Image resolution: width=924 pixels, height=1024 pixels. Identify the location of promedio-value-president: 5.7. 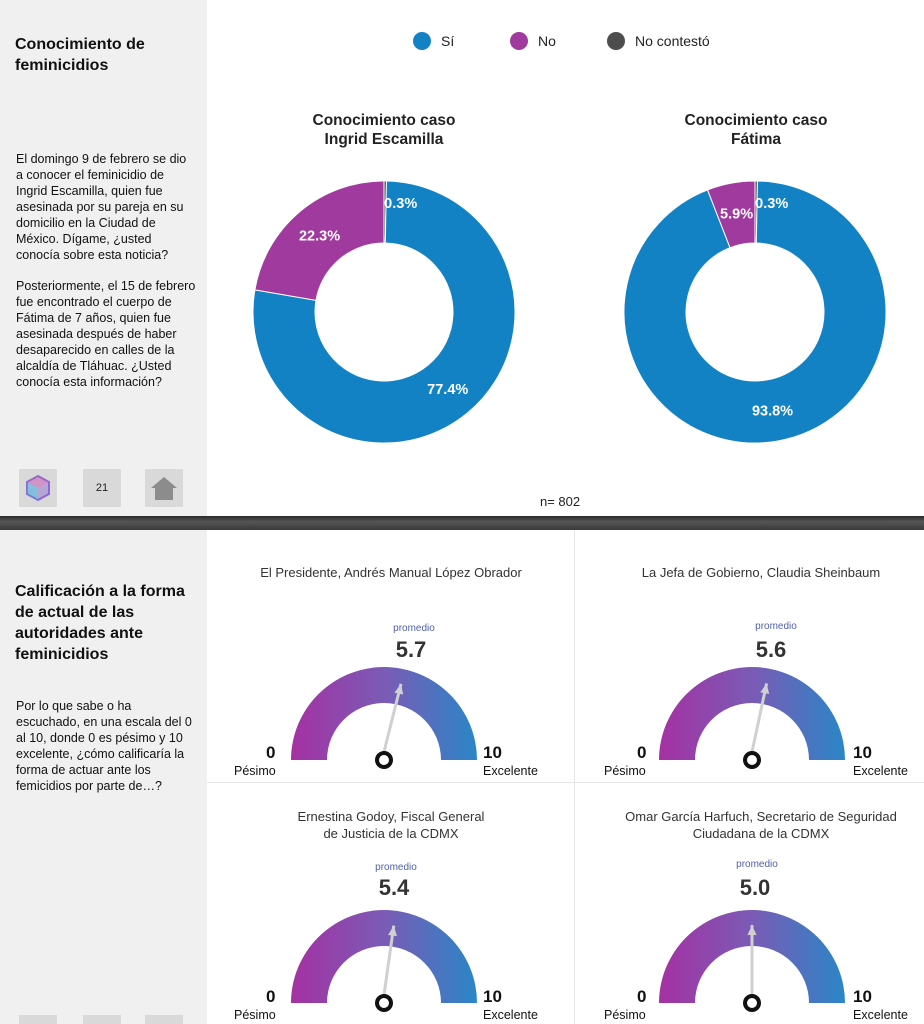
(411, 649).